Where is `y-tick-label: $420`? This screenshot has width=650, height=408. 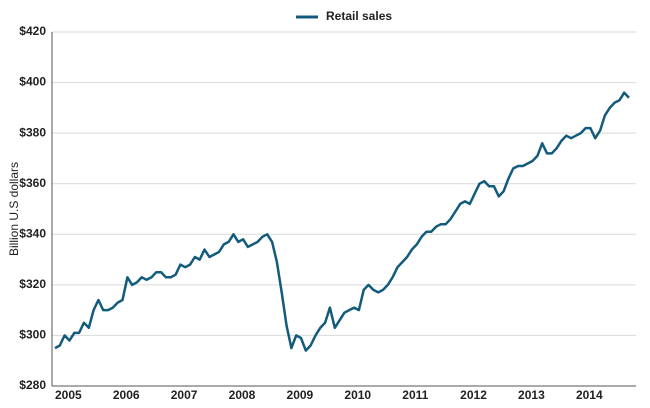 y-tick-label: $420 is located at coordinates (32, 31).